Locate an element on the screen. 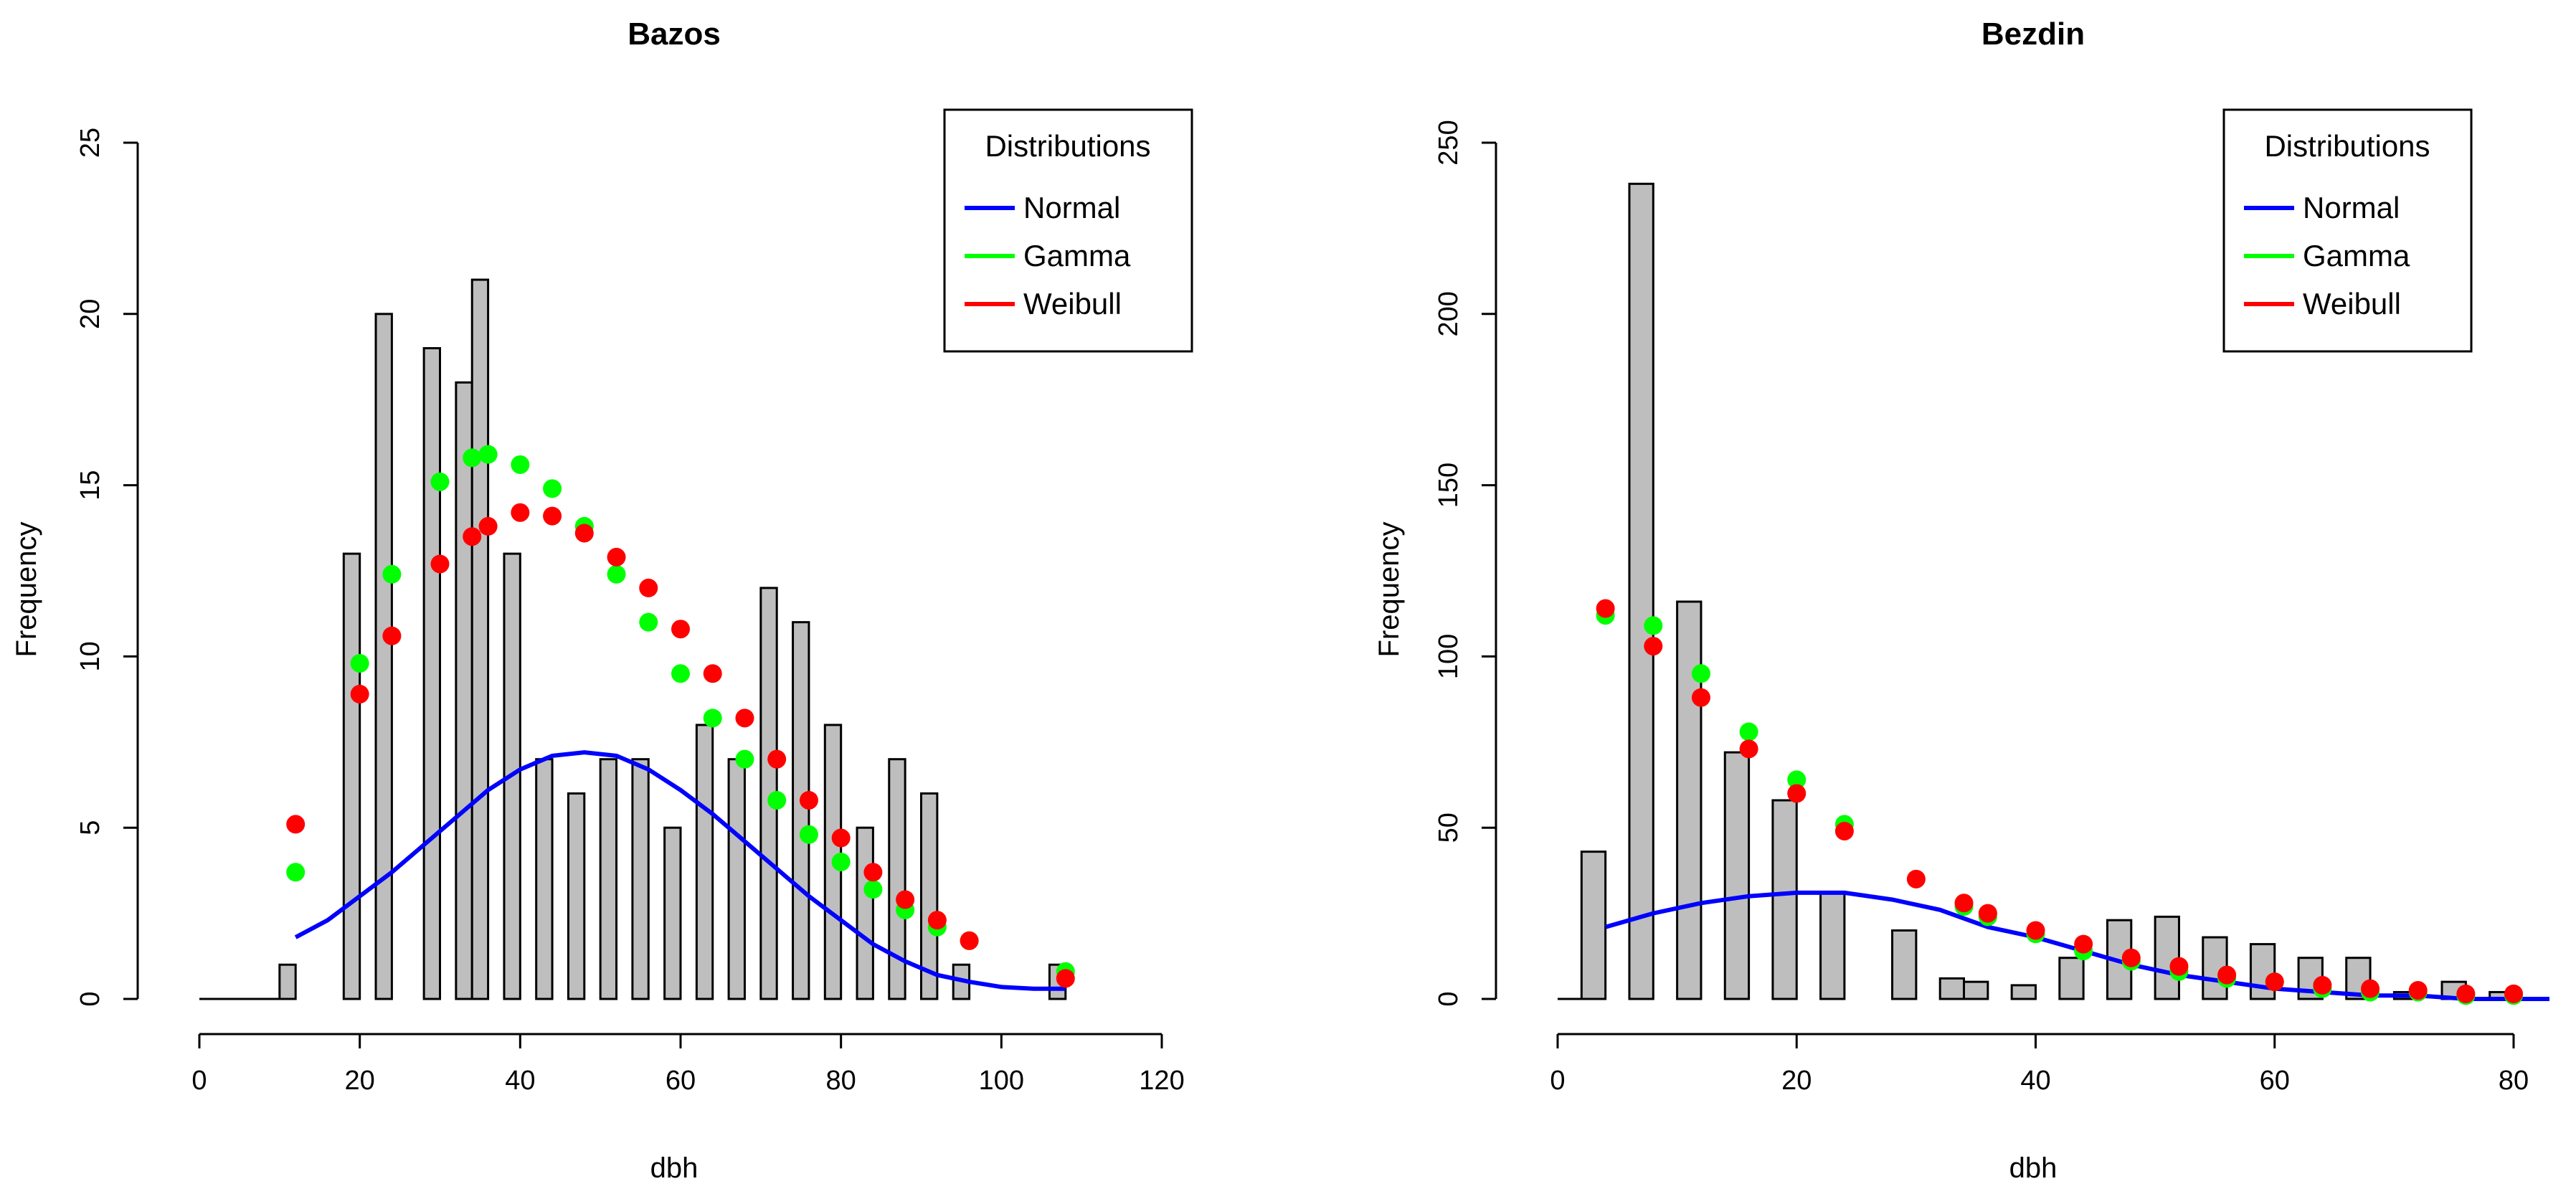  bezdin-legend: Distributions Normal Gamma Weibull is located at coordinates (2347, 231).